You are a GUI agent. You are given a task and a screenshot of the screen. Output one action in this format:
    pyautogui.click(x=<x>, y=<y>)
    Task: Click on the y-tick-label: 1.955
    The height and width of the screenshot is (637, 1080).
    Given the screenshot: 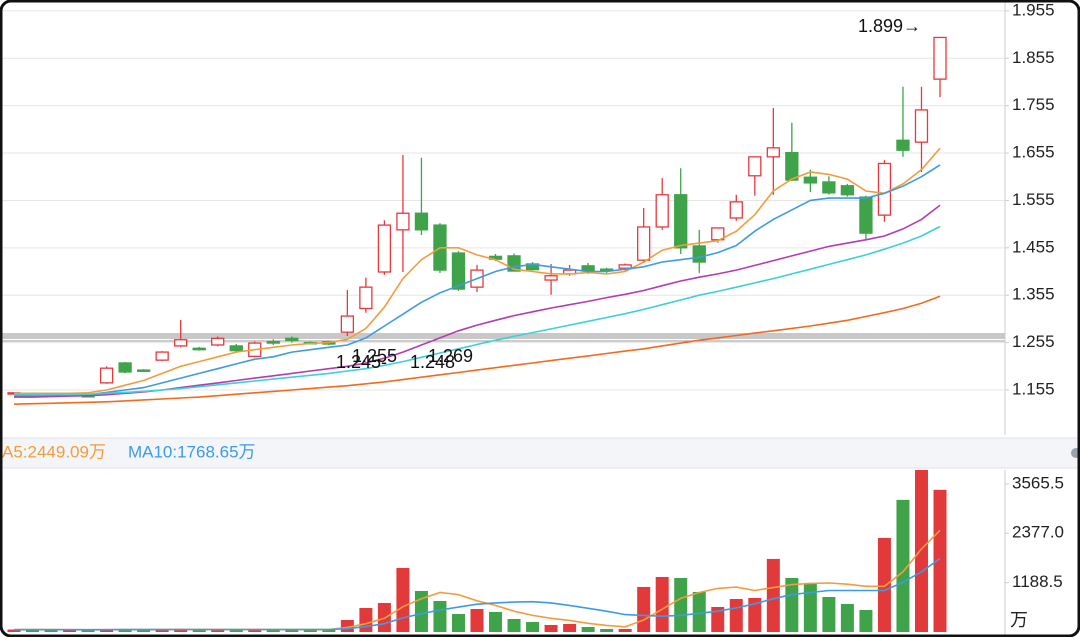 What is the action you would take?
    pyautogui.click(x=1033, y=9)
    